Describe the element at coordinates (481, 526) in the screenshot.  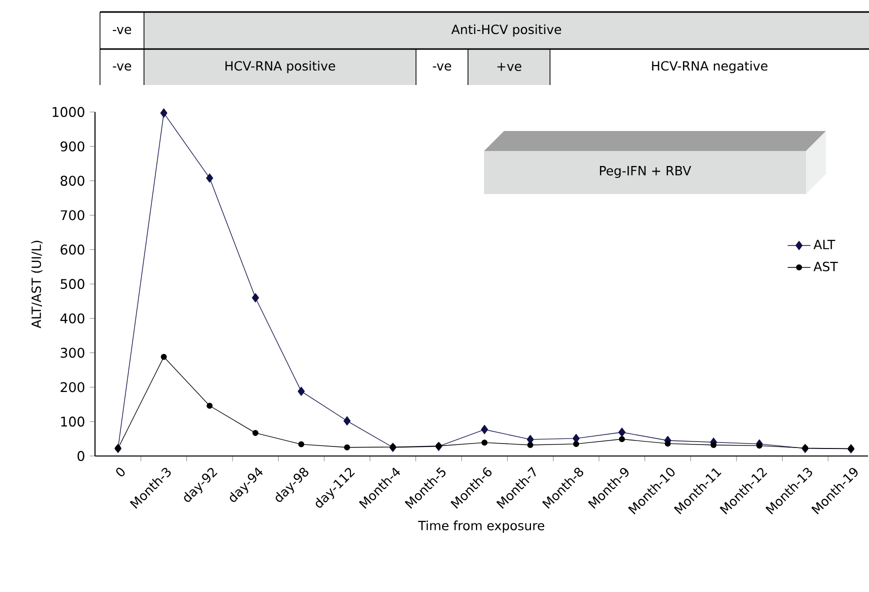
I see `x-axis-title: Time from exposure` at that location.